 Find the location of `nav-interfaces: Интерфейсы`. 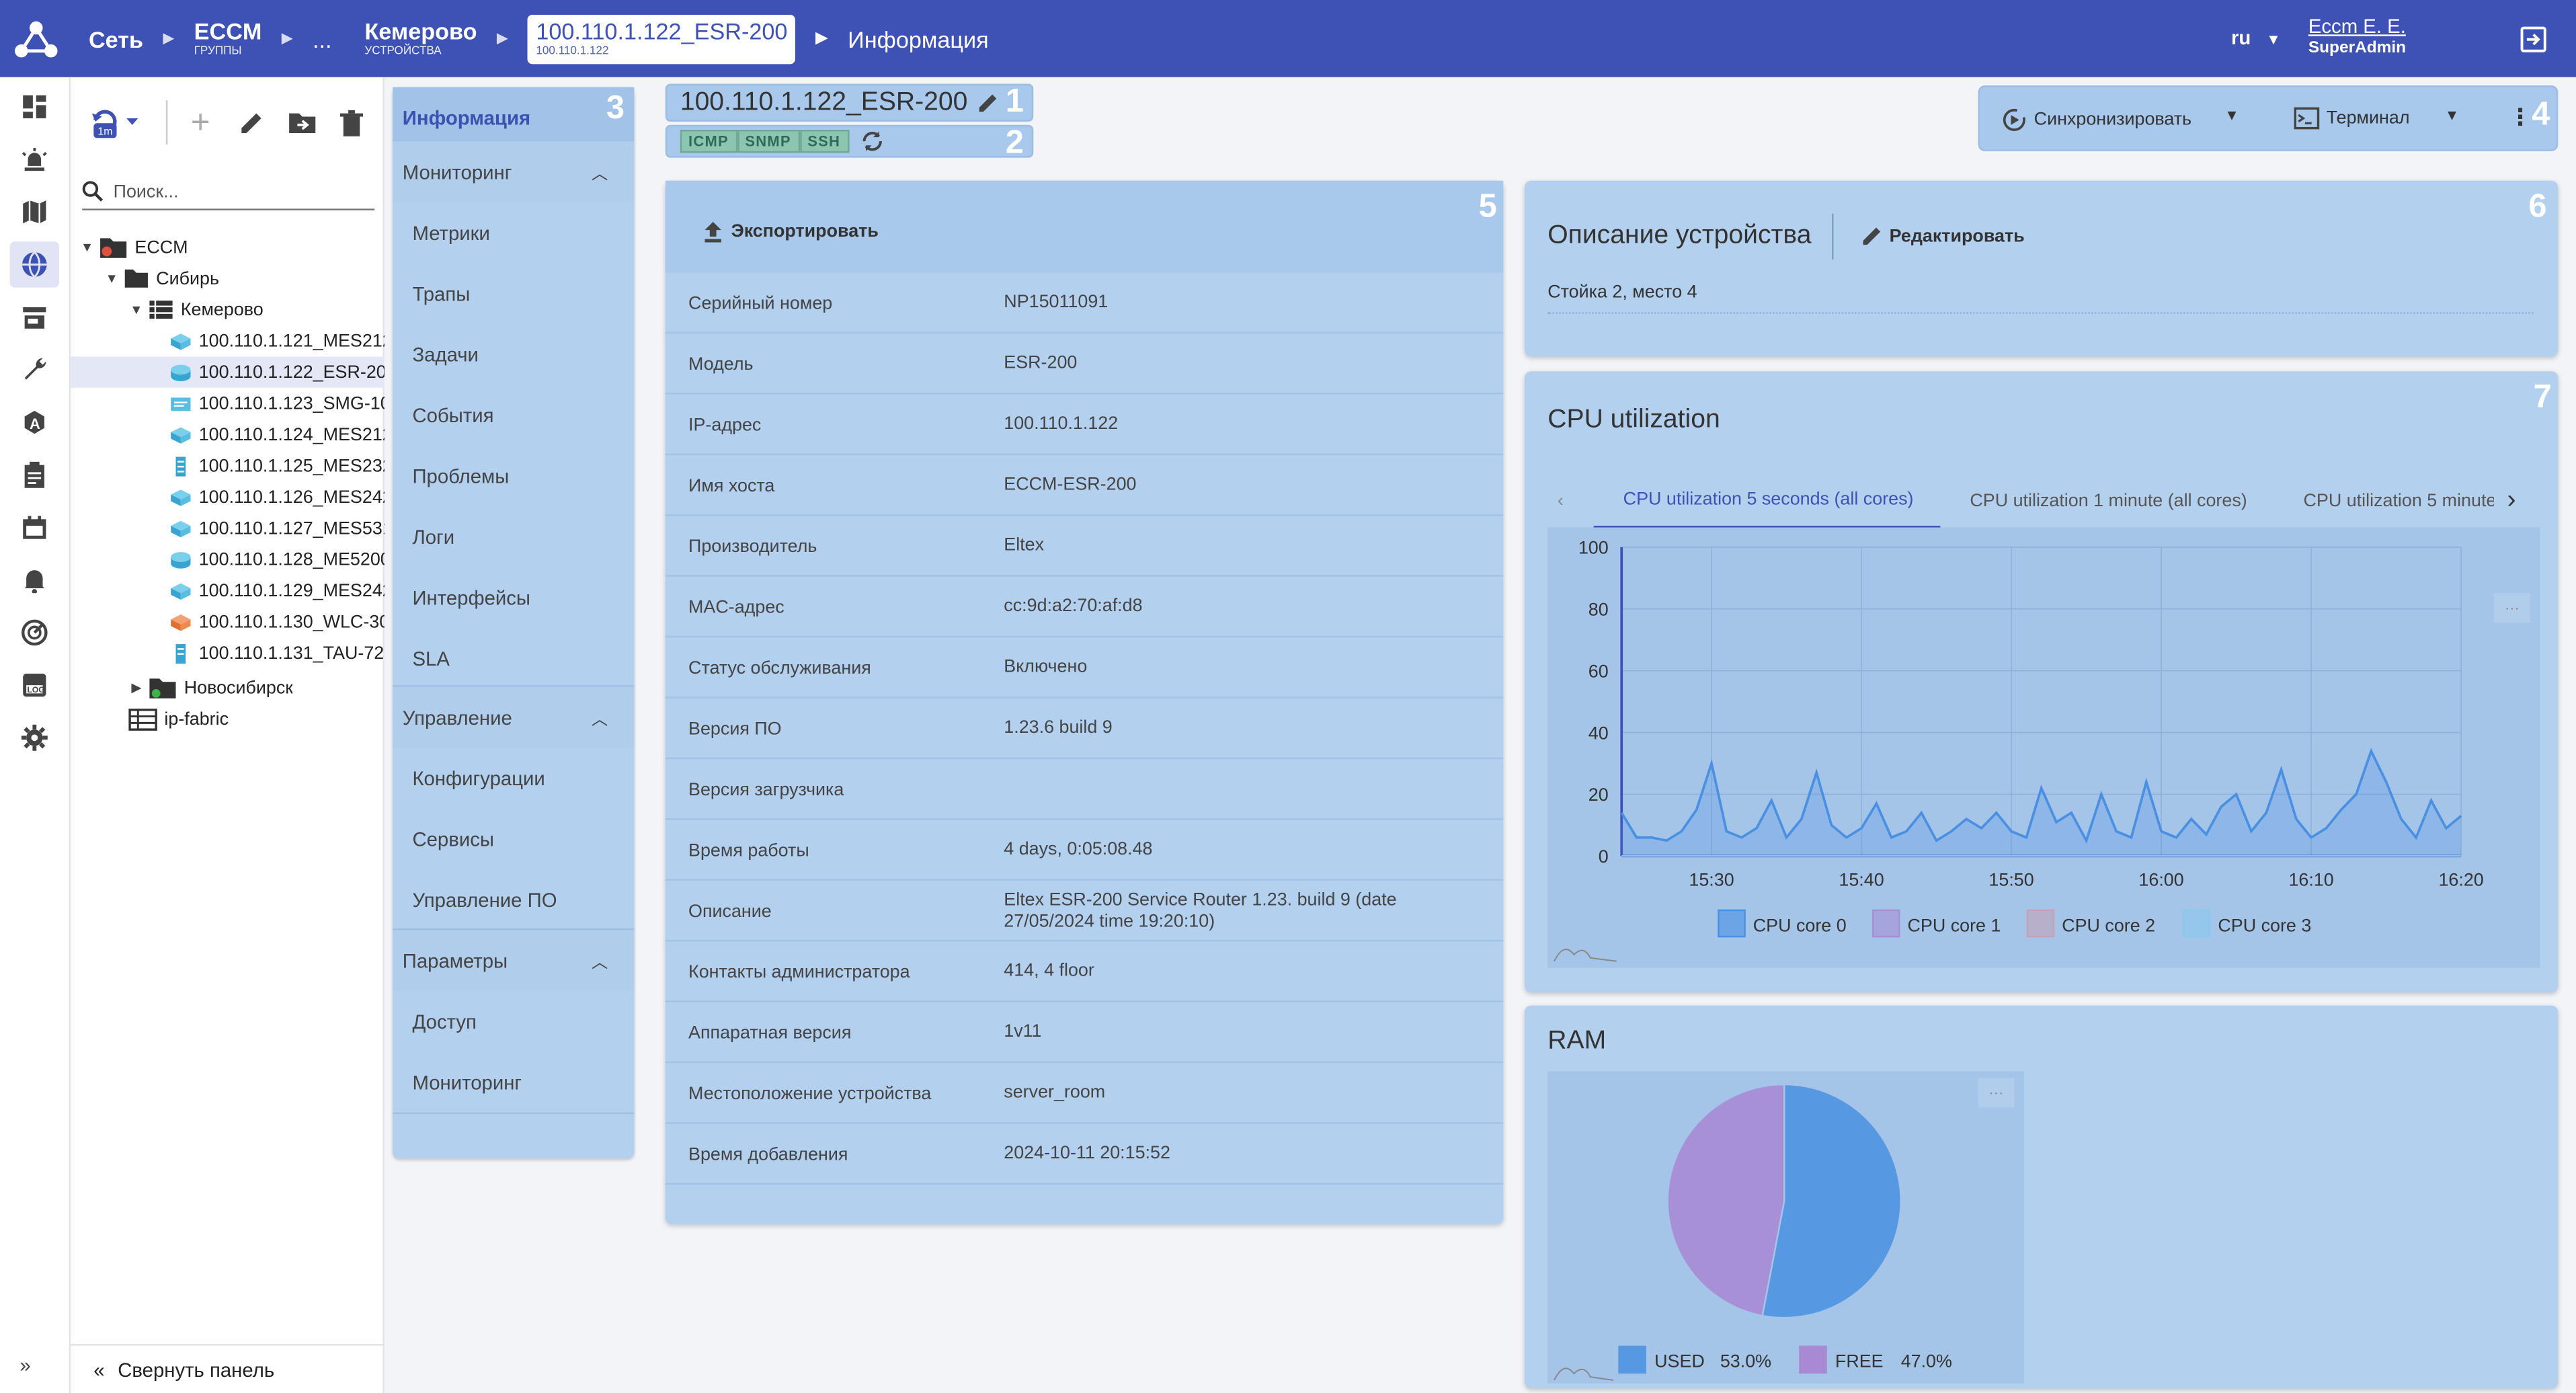

nav-interfaces: Интерфейсы is located at coordinates (471, 597).